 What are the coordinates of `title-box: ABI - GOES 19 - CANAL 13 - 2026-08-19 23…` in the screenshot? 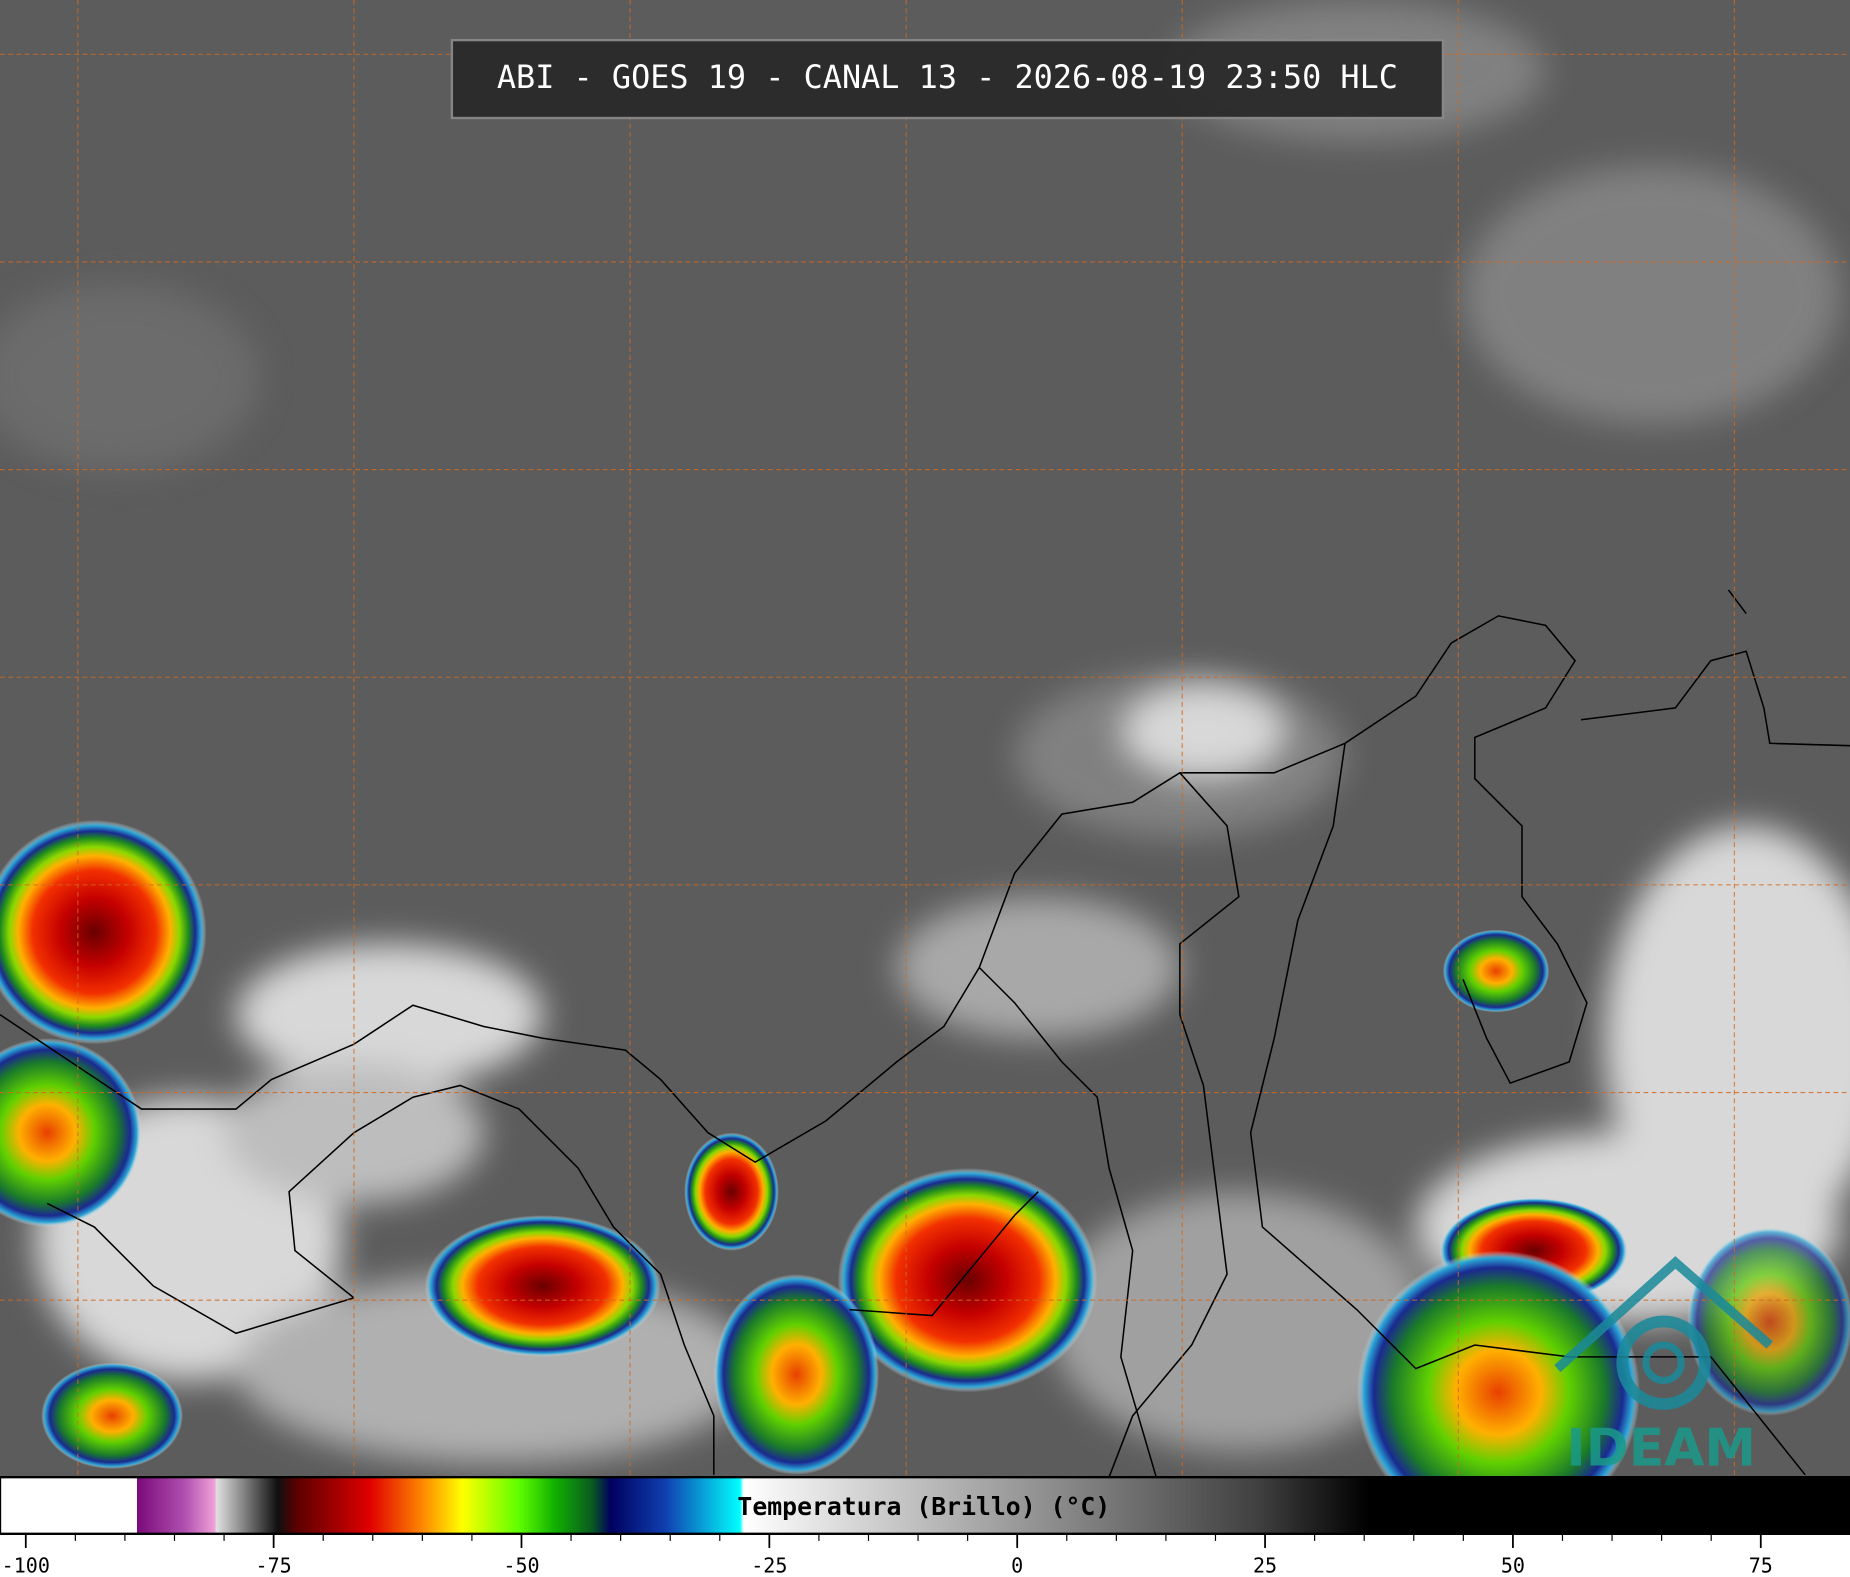 It's located at (947, 79).